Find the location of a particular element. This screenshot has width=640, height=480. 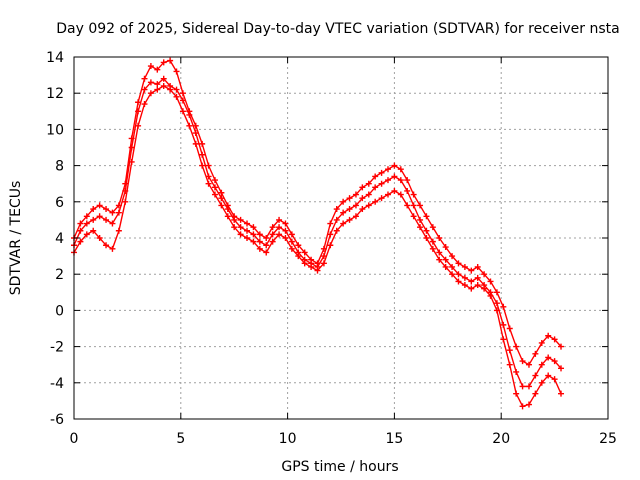

x-tick-label: 5 is located at coordinates (180, 439).